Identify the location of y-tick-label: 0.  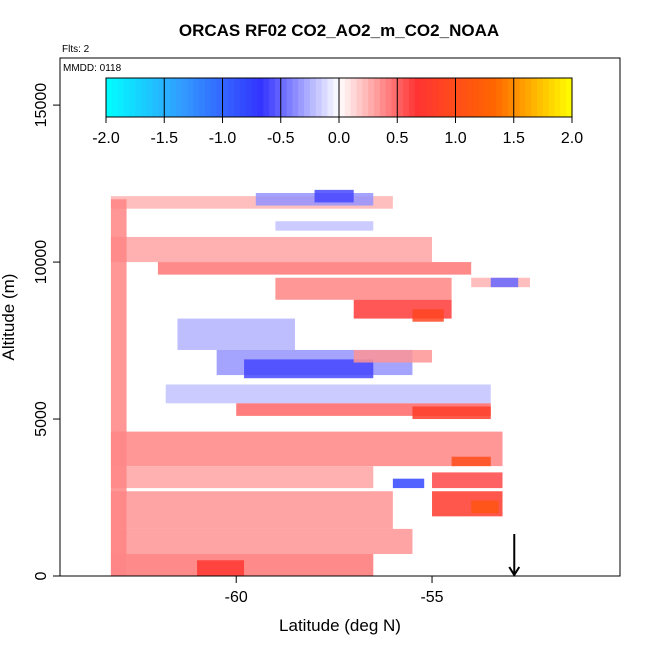
(41, 575).